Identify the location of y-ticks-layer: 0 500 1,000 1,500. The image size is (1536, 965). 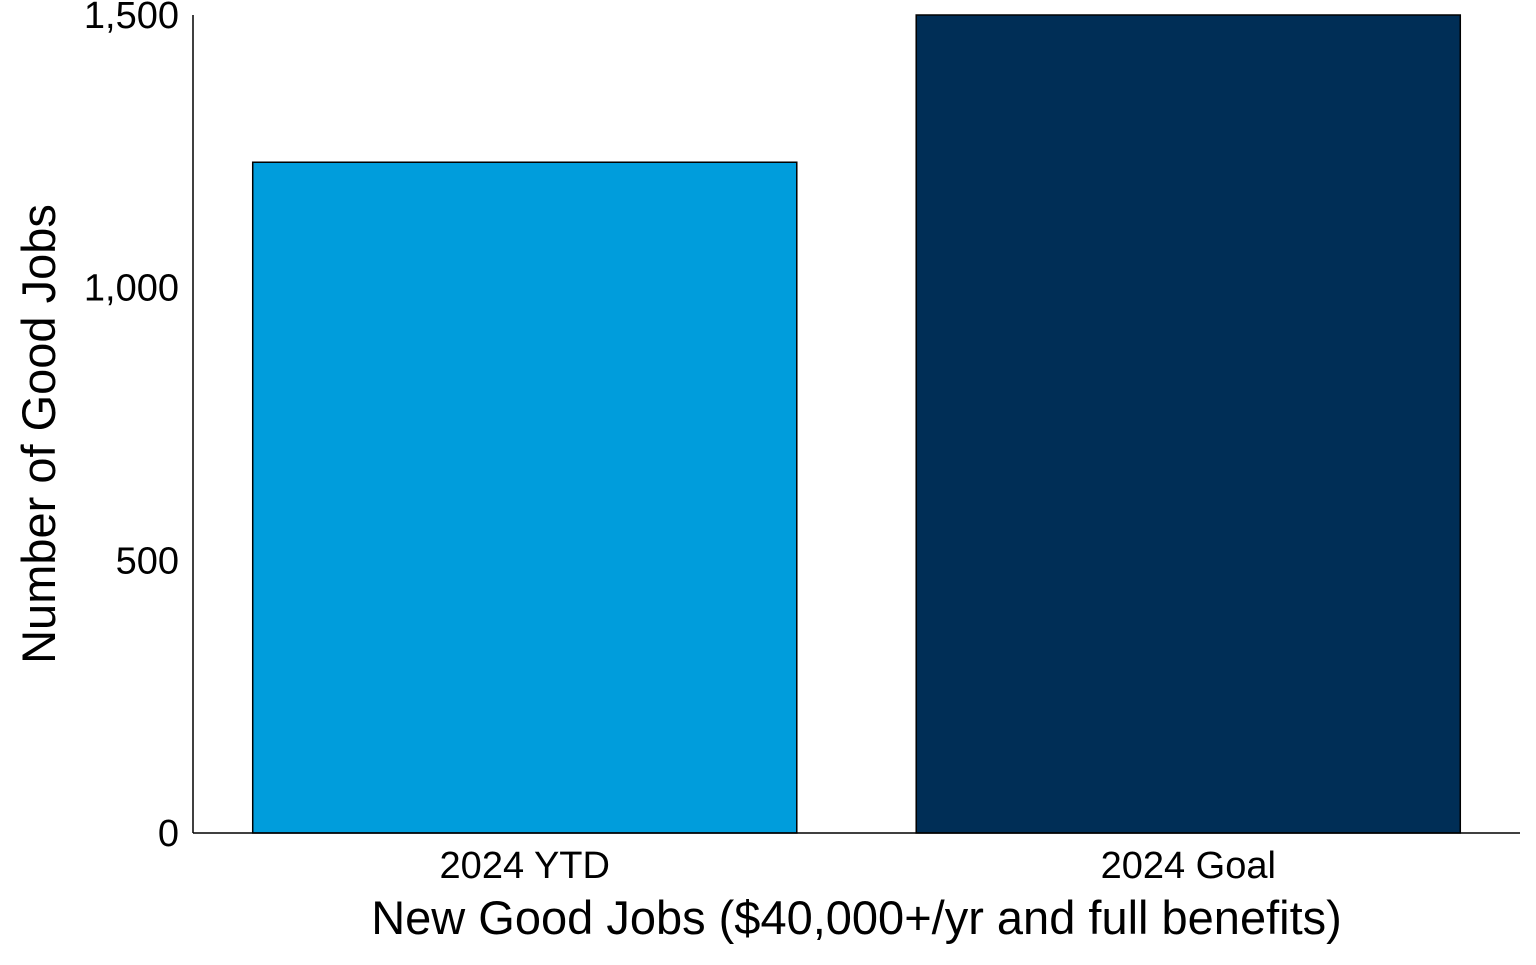
(131, 427).